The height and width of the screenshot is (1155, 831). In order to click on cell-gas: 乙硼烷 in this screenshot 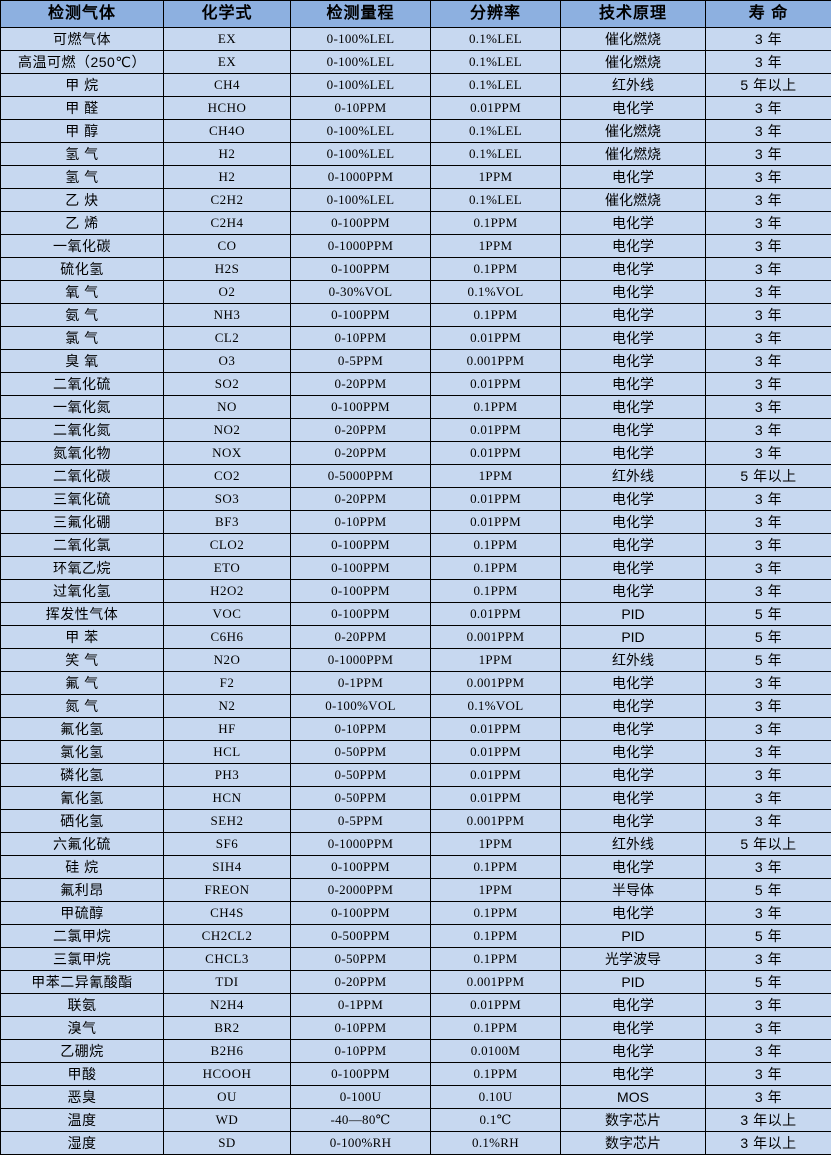, I will do `click(82, 1051)`.